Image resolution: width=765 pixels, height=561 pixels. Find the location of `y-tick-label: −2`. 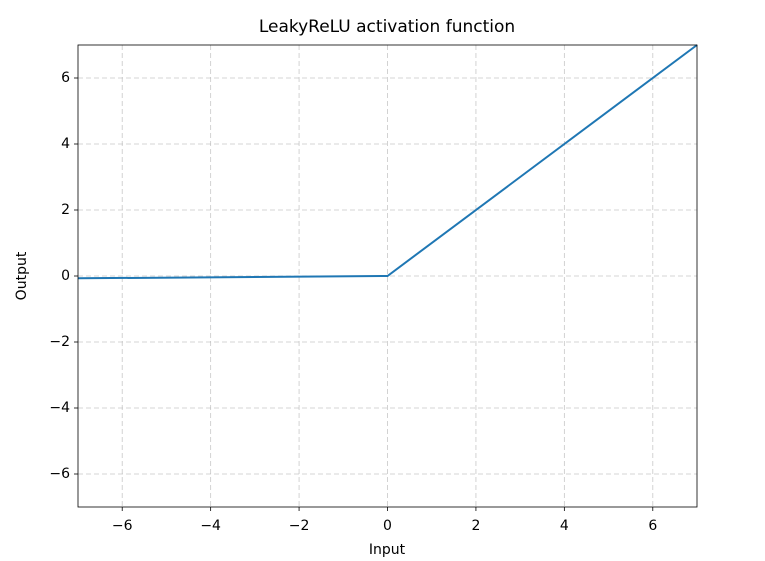

y-tick-label: −2 is located at coordinates (59, 342).